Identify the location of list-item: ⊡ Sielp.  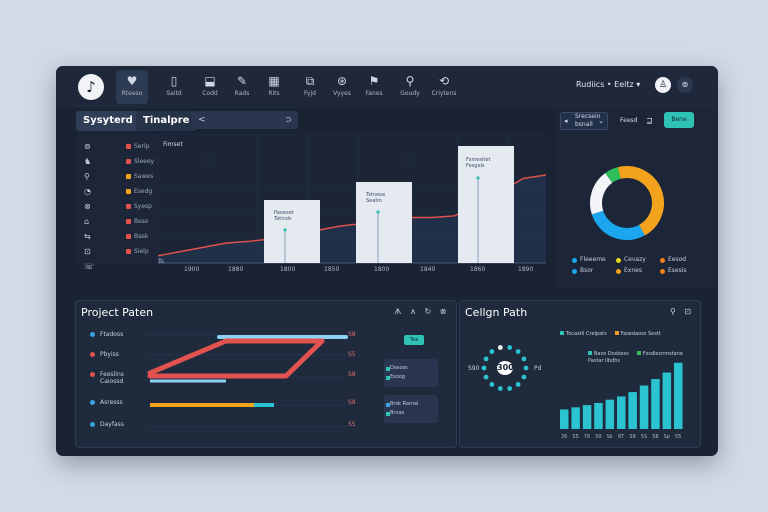
(120, 252).